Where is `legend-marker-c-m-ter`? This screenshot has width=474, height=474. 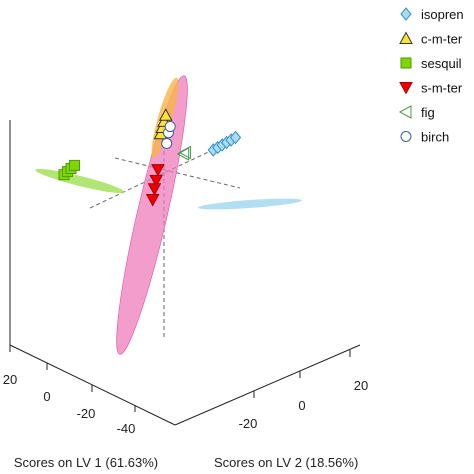
legend-marker-c-m-ter is located at coordinates (406, 37).